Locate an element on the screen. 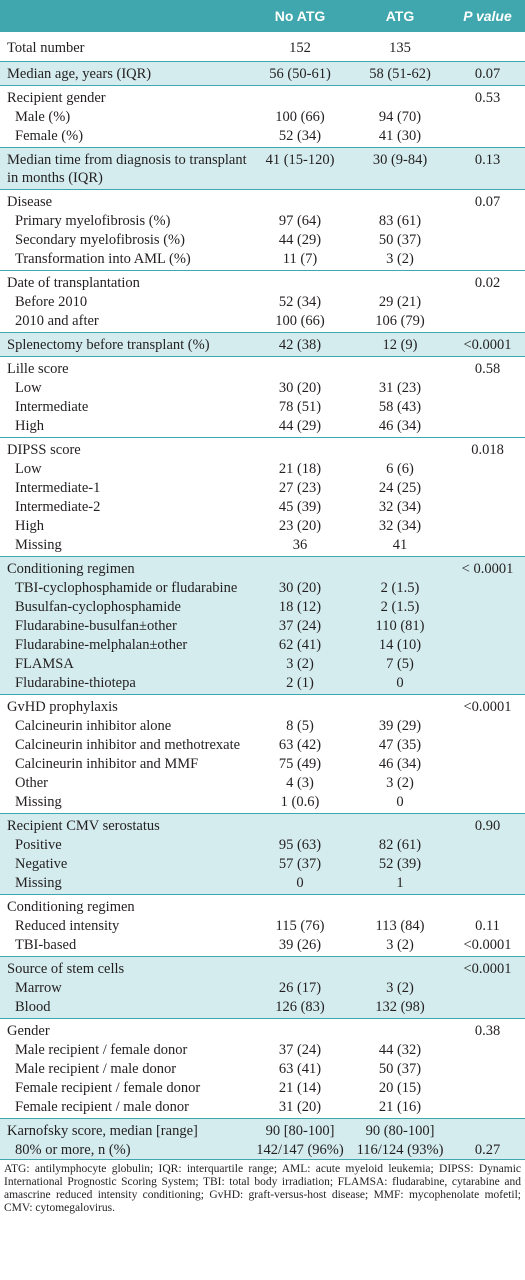 Image resolution: width=525 pixels, height=1280 pixels. row-label: High is located at coordinates (29, 526).